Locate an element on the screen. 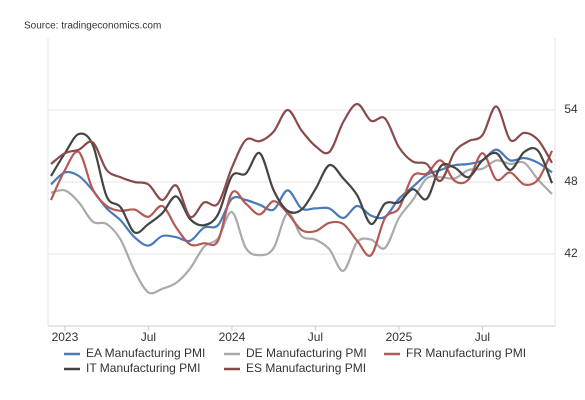 Image resolution: width=585 pixels, height=400 pixels. source: Source: tradingeconomics.com is located at coordinates (92, 26).